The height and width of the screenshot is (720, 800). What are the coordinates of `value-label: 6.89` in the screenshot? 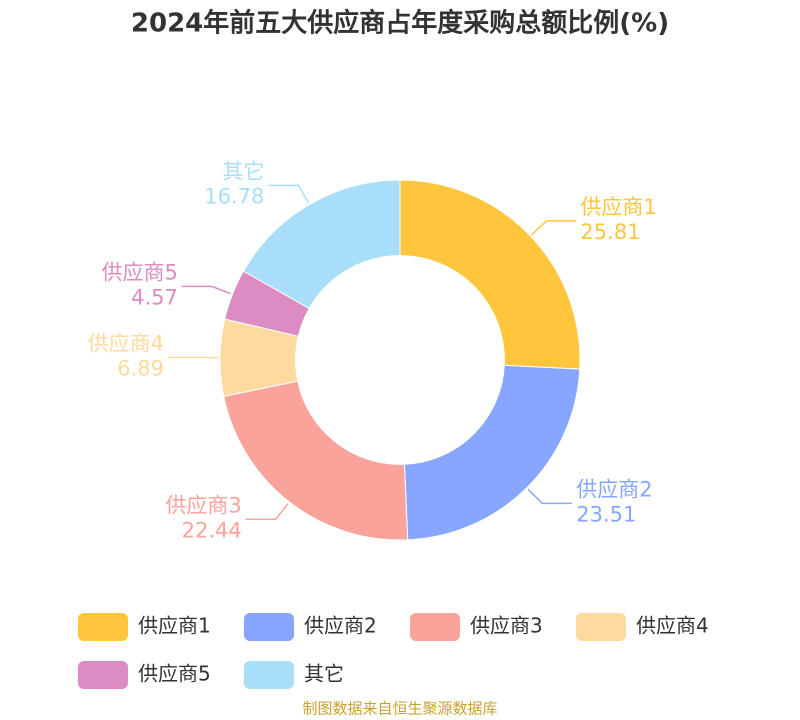 It's located at (140, 368).